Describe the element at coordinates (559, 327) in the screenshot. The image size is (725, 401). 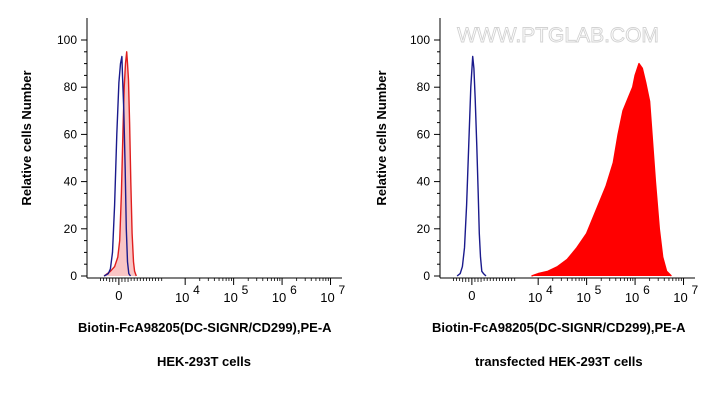
I see `x-axis-label-right: Biotin-FcA98205(DC-SIGNR/CD299),PE-A` at that location.